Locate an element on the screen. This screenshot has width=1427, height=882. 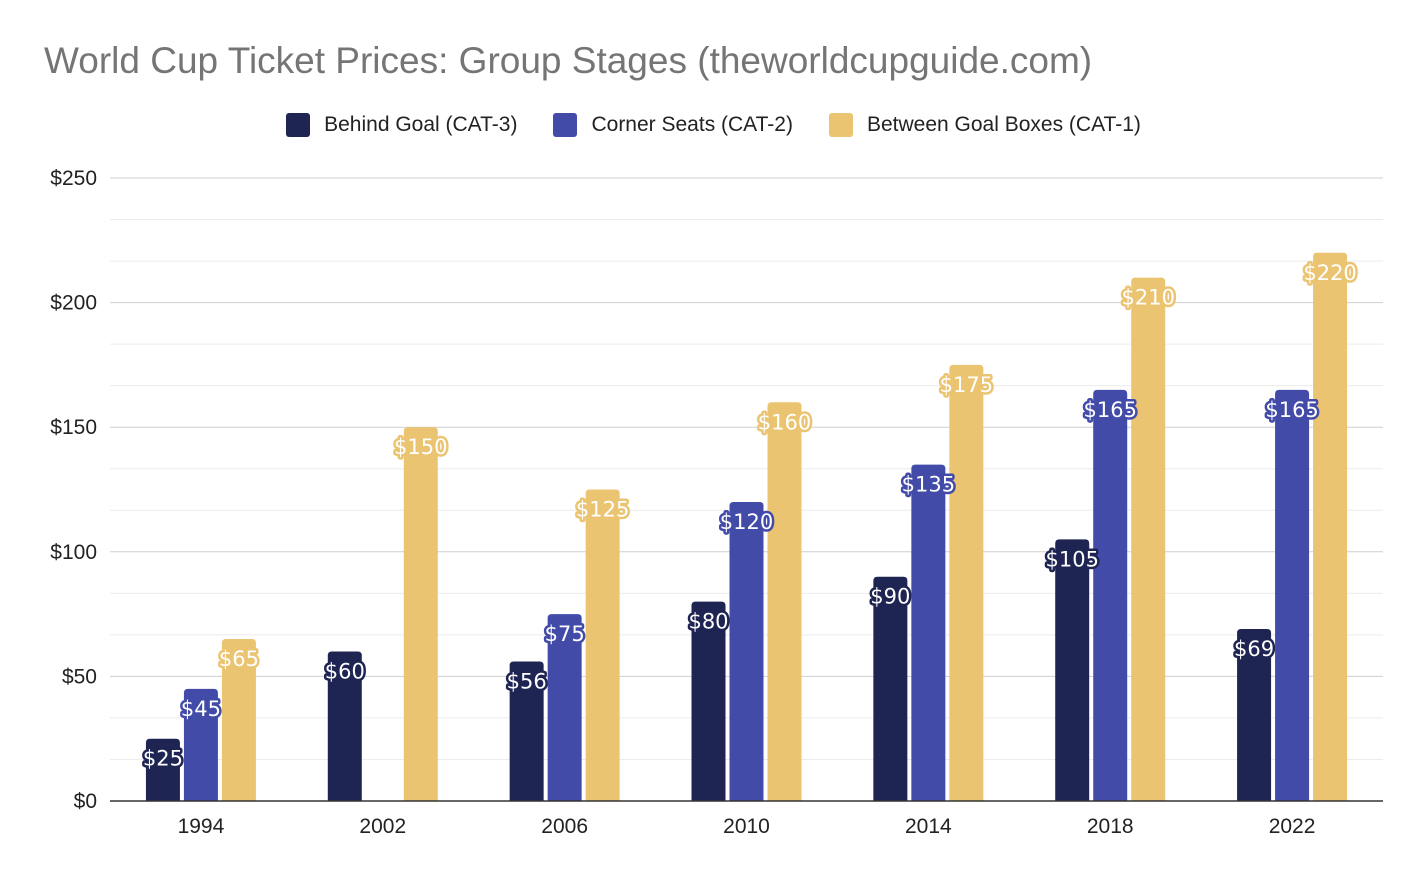
data-label: $220 is located at coordinates (1329, 273).